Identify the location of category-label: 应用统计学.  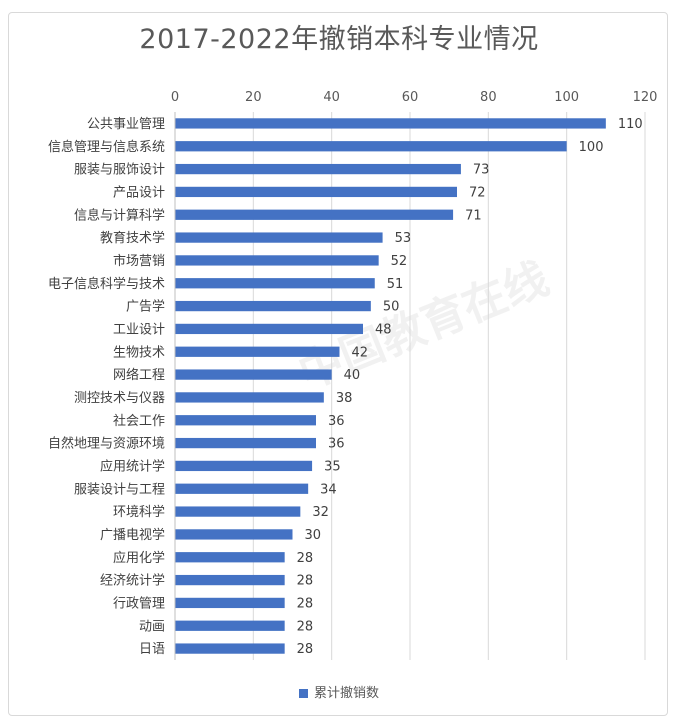
(132, 466).